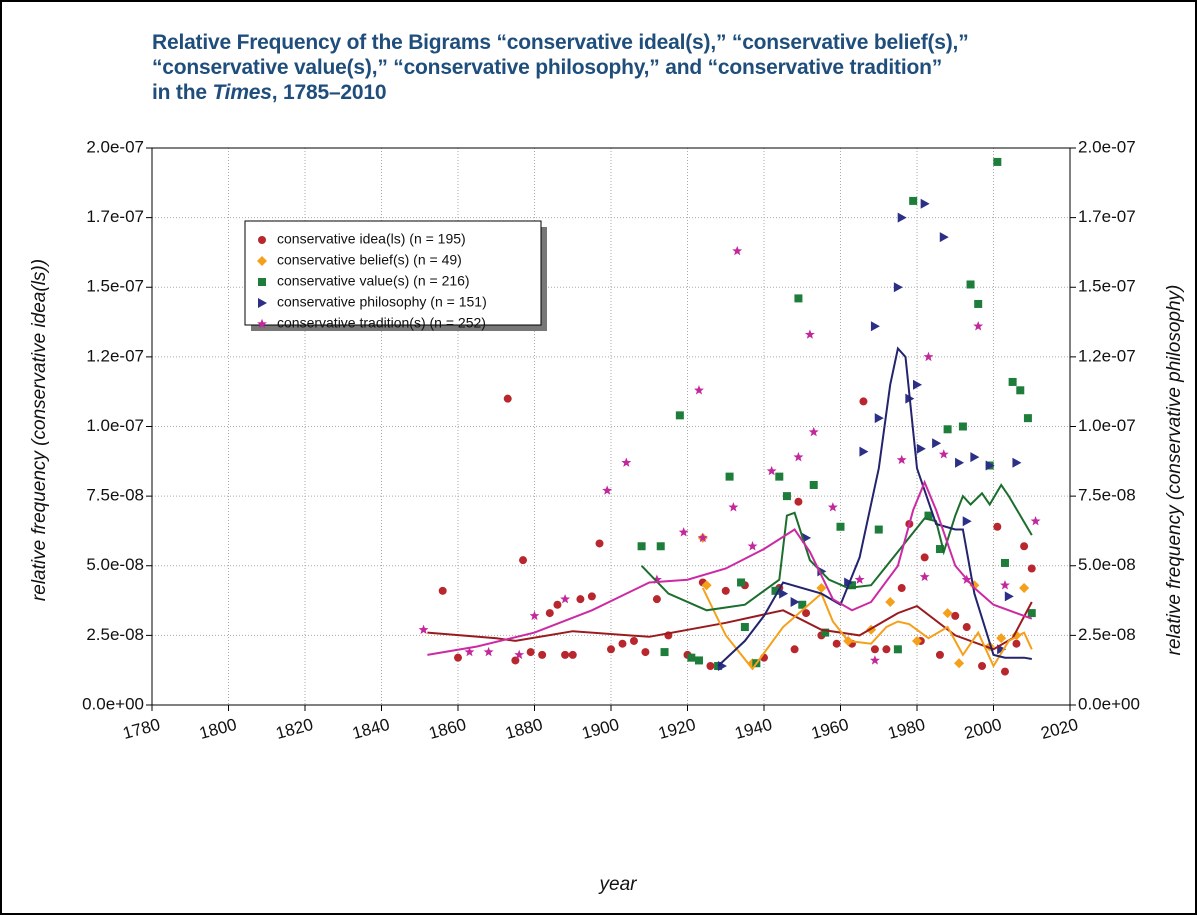 The width and height of the screenshot is (1197, 915). Describe the element at coordinates (618, 884) in the screenshot. I see `x-axis-label: year` at that location.